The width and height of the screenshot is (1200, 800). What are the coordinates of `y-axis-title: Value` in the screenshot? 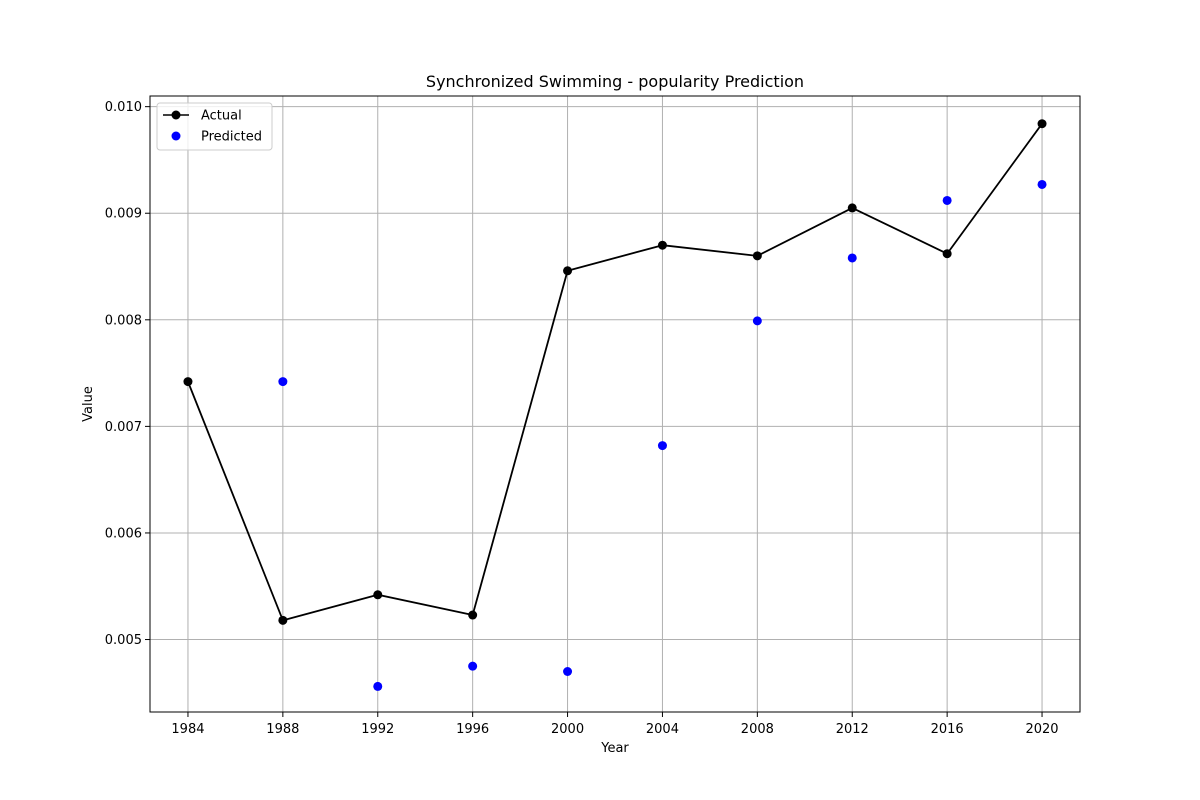 It's located at (88, 404).